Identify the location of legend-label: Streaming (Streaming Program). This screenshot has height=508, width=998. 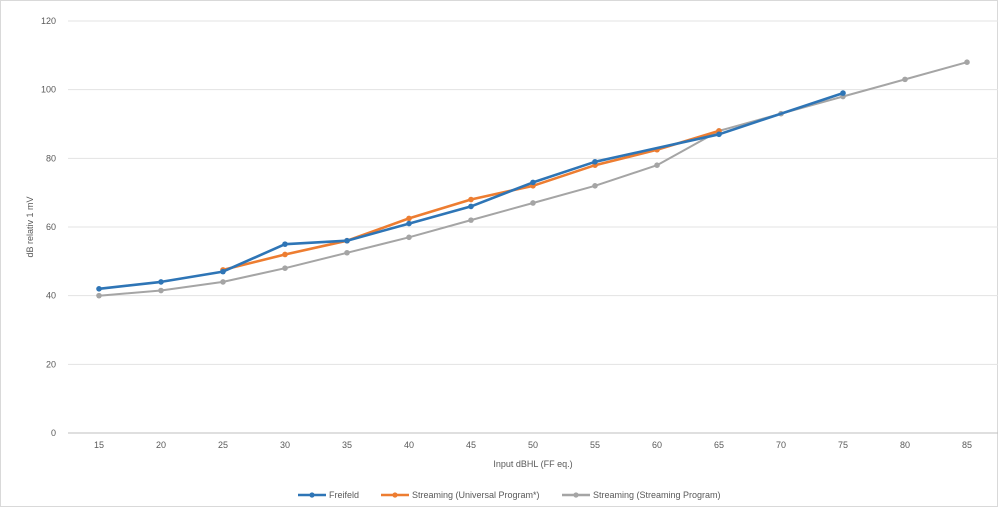
(657, 495).